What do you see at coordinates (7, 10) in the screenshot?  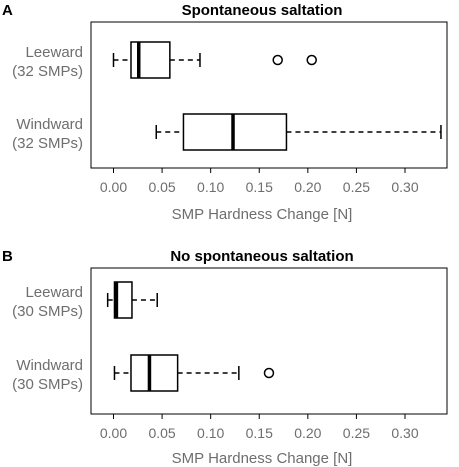 I see `panel-letter: A` at bounding box center [7, 10].